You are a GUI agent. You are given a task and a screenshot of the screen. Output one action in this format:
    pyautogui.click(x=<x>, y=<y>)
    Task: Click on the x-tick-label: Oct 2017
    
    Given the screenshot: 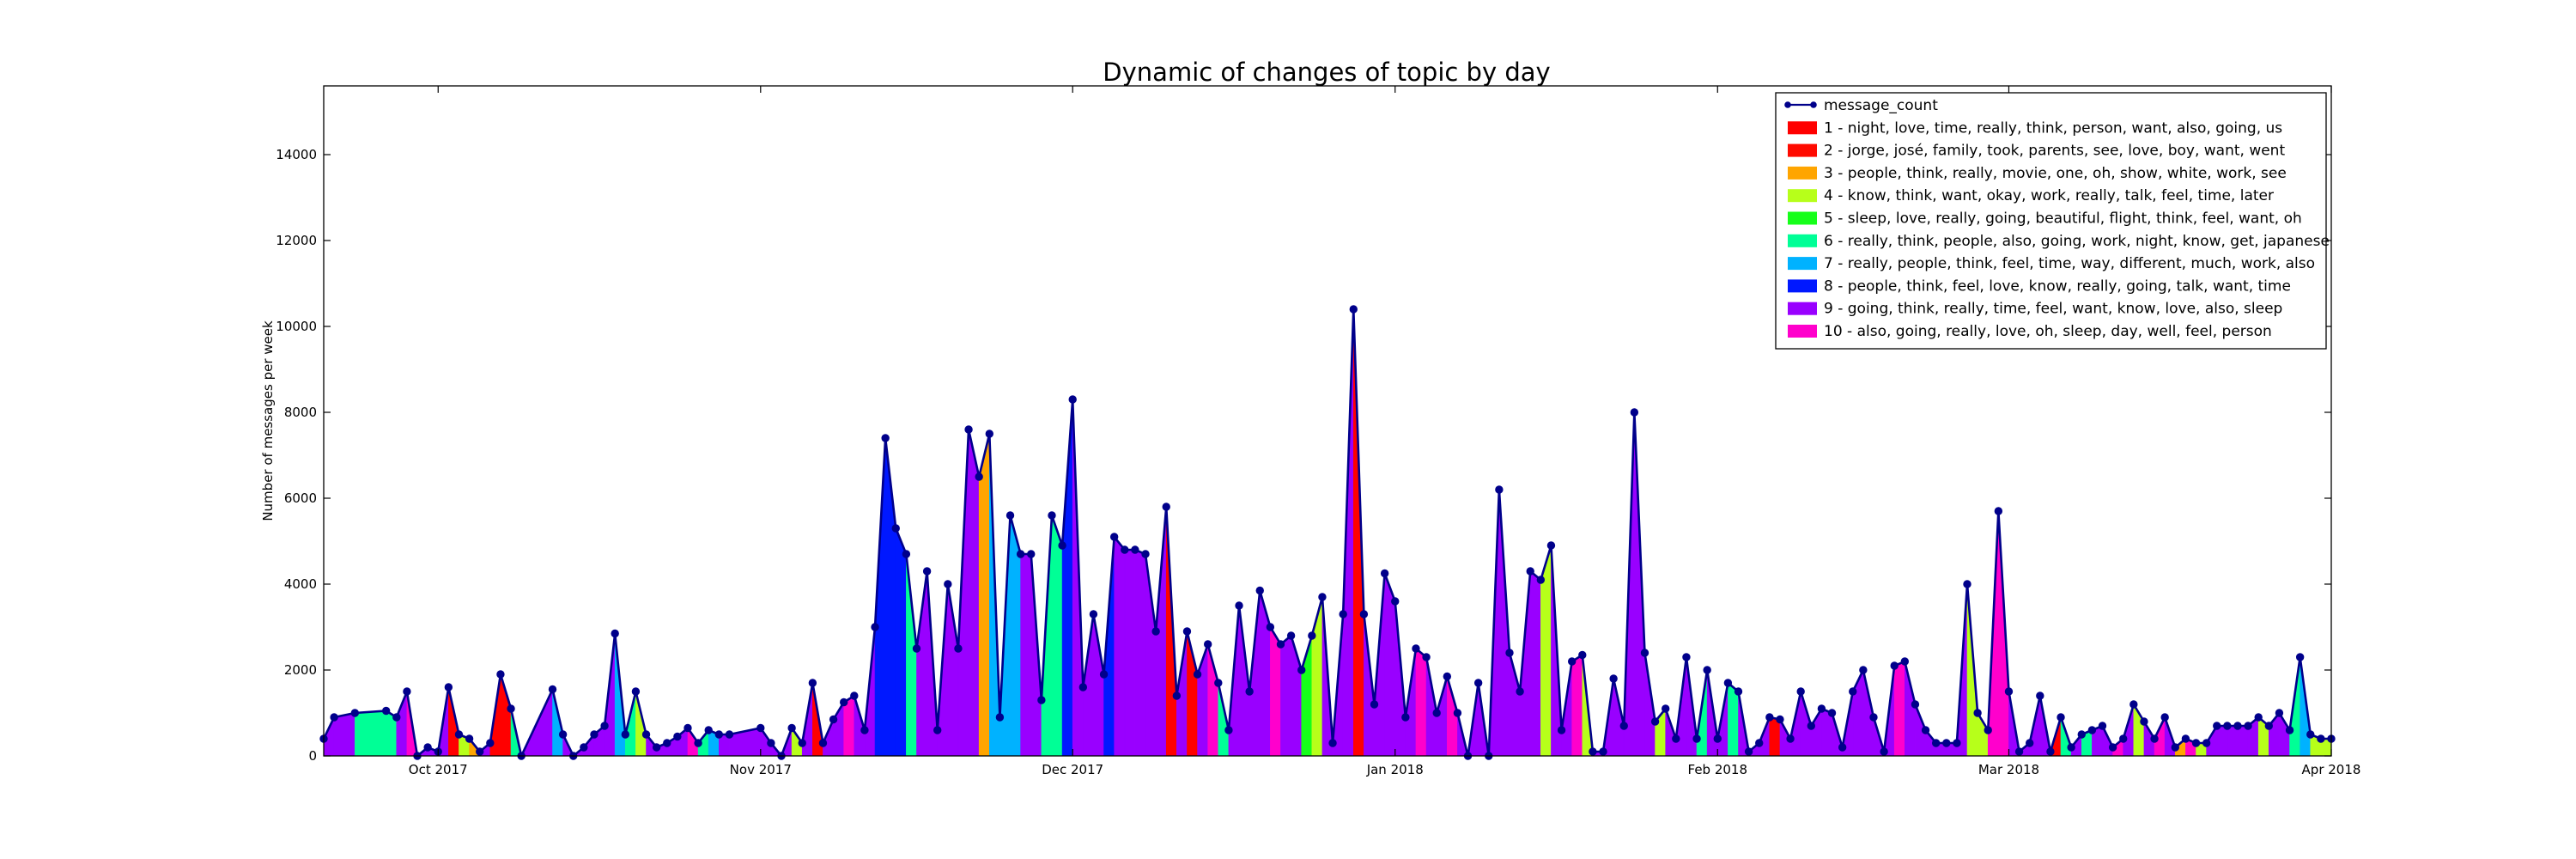 What is the action you would take?
    pyautogui.click(x=439, y=770)
    